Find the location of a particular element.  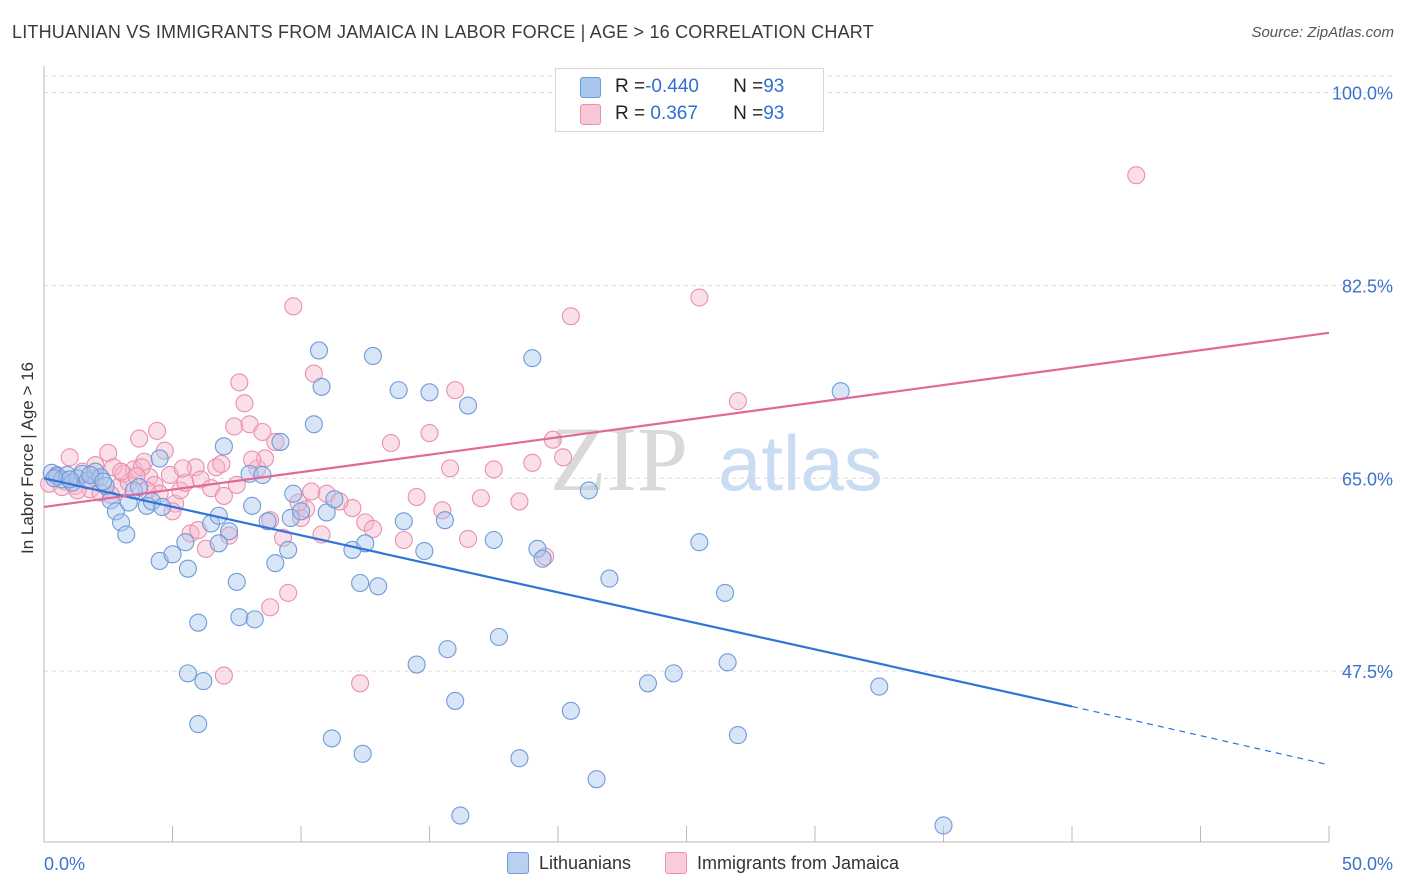

legend-item-lithuanians: Lithuanians is located at coordinates (569, 863).